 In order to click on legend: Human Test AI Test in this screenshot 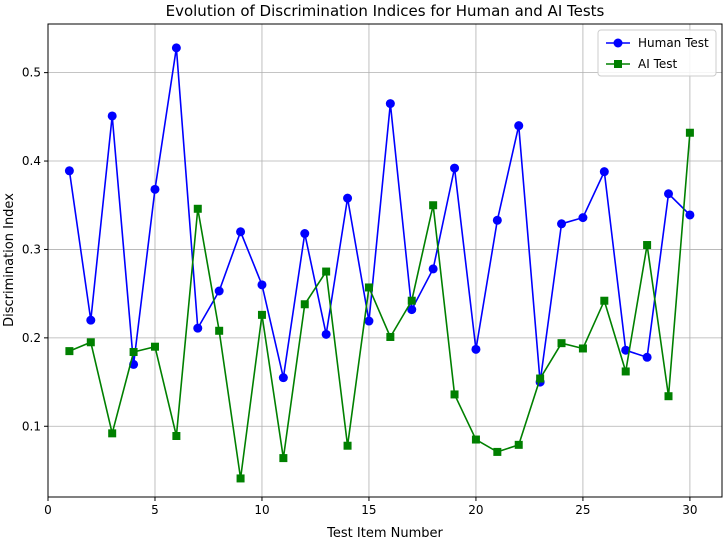, I will do `click(657, 53)`.